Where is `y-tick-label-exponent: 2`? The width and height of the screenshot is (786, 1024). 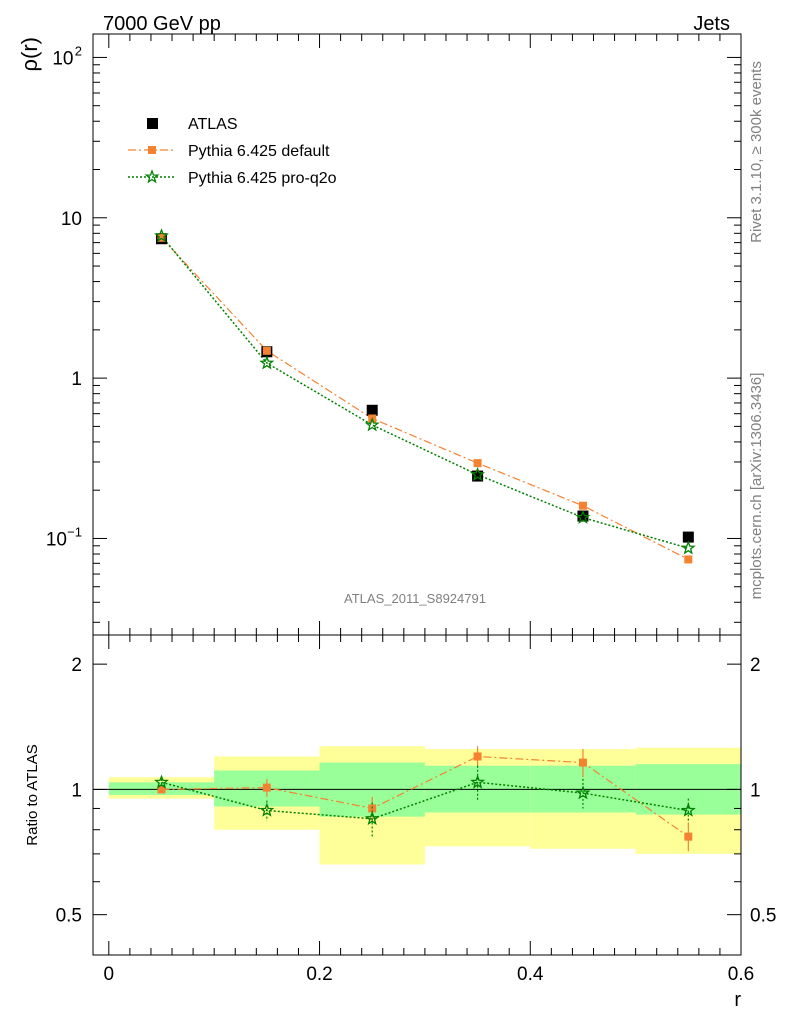
y-tick-label-exponent: 2 is located at coordinates (78, 50).